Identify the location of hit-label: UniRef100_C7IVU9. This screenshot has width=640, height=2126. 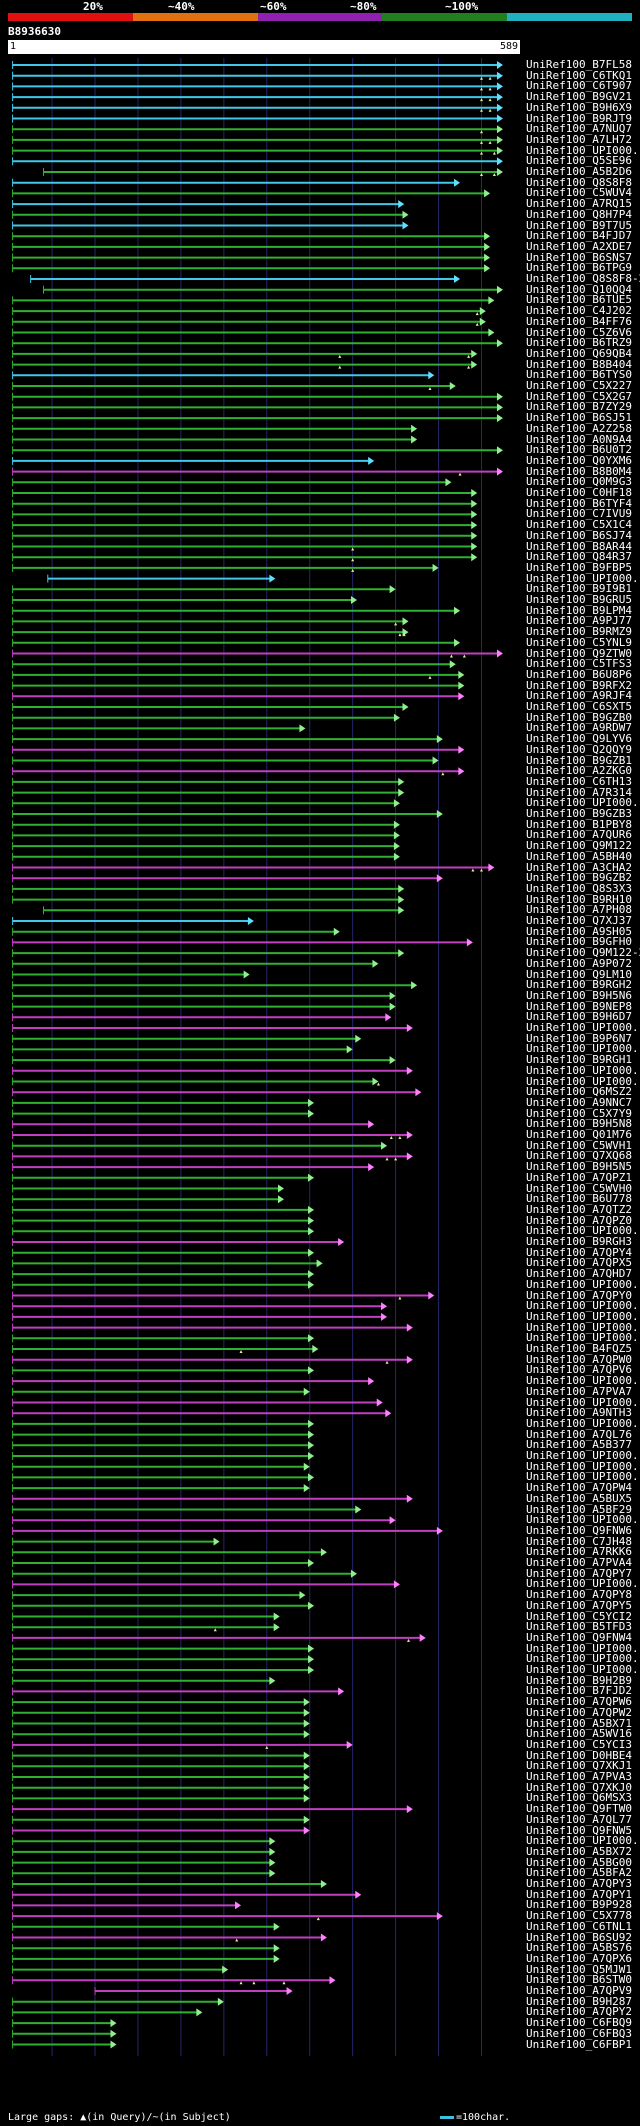
(579, 514).